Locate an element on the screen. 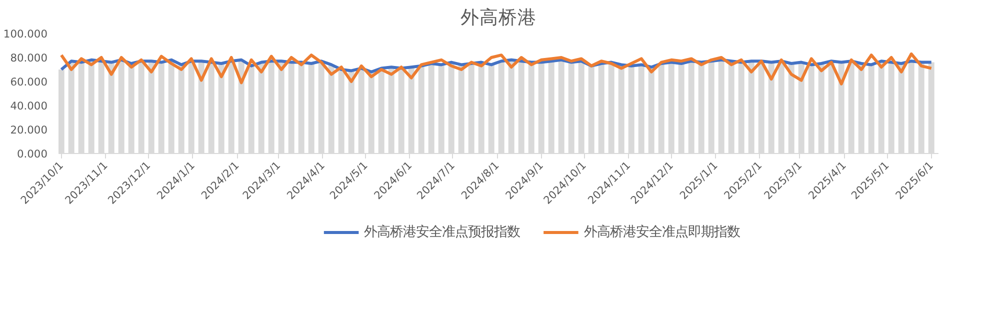  line-series is located at coordinates (496, 69).